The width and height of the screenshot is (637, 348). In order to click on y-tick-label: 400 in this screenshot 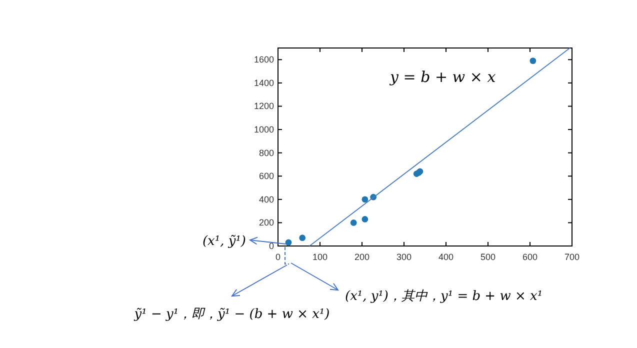, I will do `click(266, 199)`.